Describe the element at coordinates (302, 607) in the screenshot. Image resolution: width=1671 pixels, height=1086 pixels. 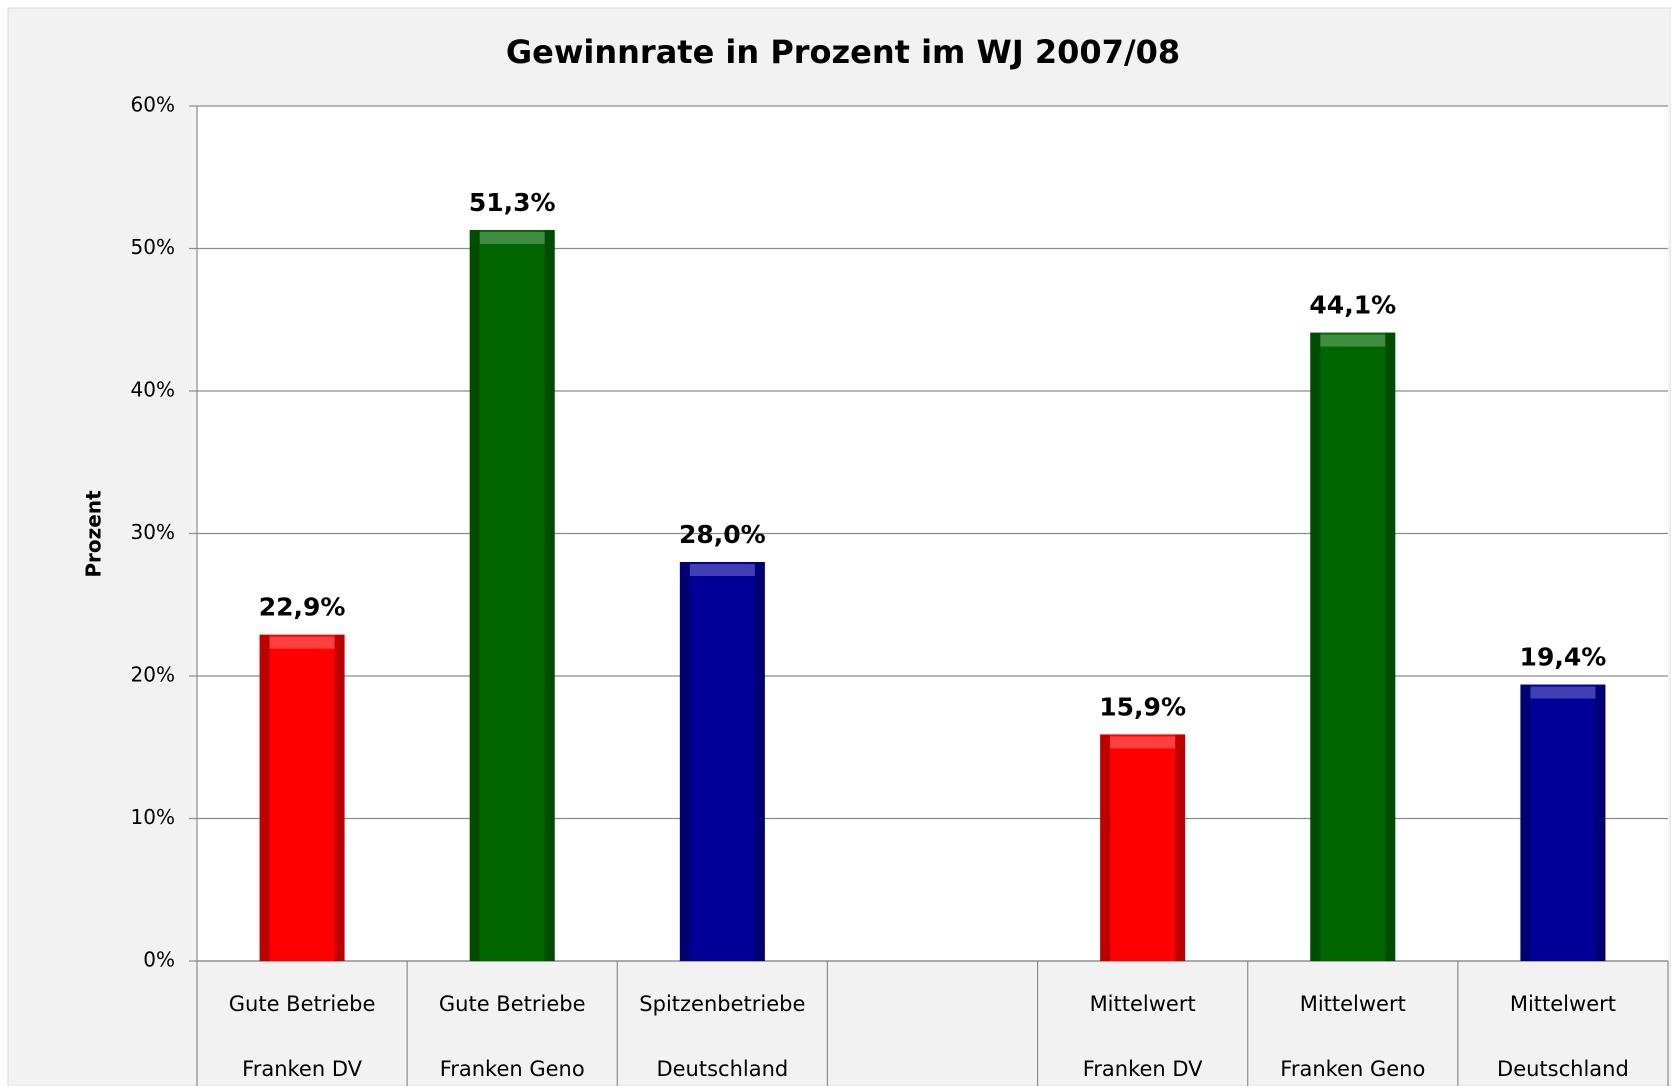
I see `data-label: 22,9%` at that location.